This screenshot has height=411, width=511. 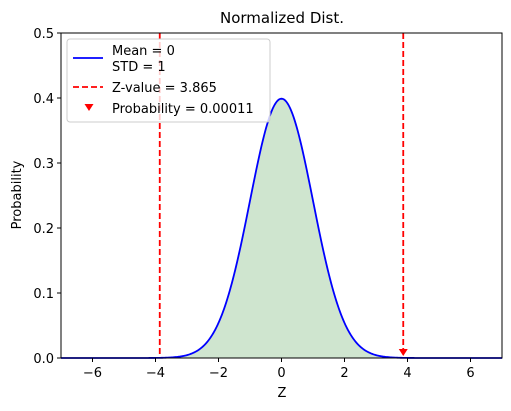 What do you see at coordinates (89, 107) in the screenshot?
I see `legend-probability-swatch` at bounding box center [89, 107].